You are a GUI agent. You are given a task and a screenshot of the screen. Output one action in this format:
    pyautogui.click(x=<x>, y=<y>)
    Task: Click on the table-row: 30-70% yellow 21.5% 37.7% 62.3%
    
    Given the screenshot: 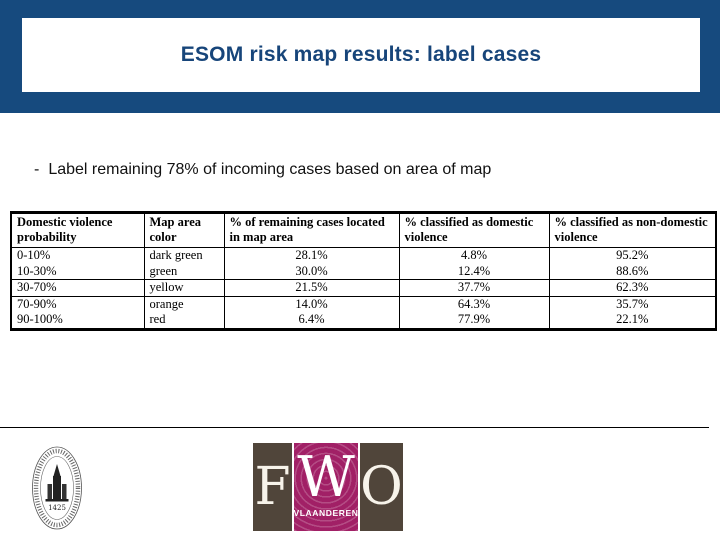 What is the action you would take?
    pyautogui.click(x=363, y=288)
    